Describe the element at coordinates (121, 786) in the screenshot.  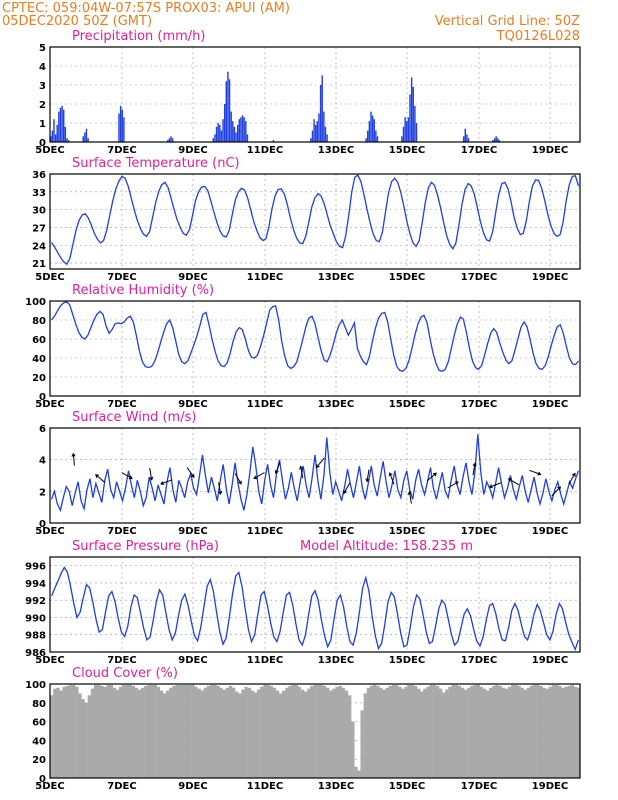
I see `cloud-xtick-label: 7DEC` at that location.